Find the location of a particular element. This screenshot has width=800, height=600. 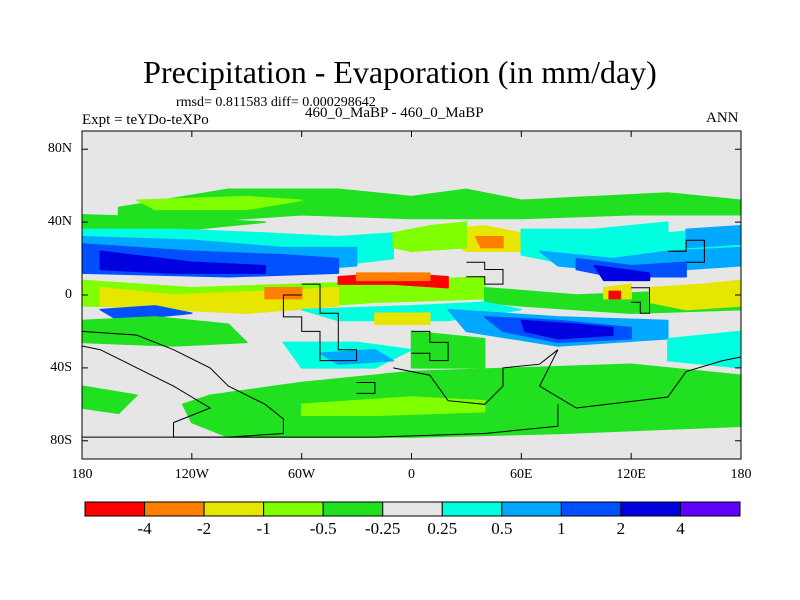

colorbar-level-label: -4 is located at coordinates (144, 528).